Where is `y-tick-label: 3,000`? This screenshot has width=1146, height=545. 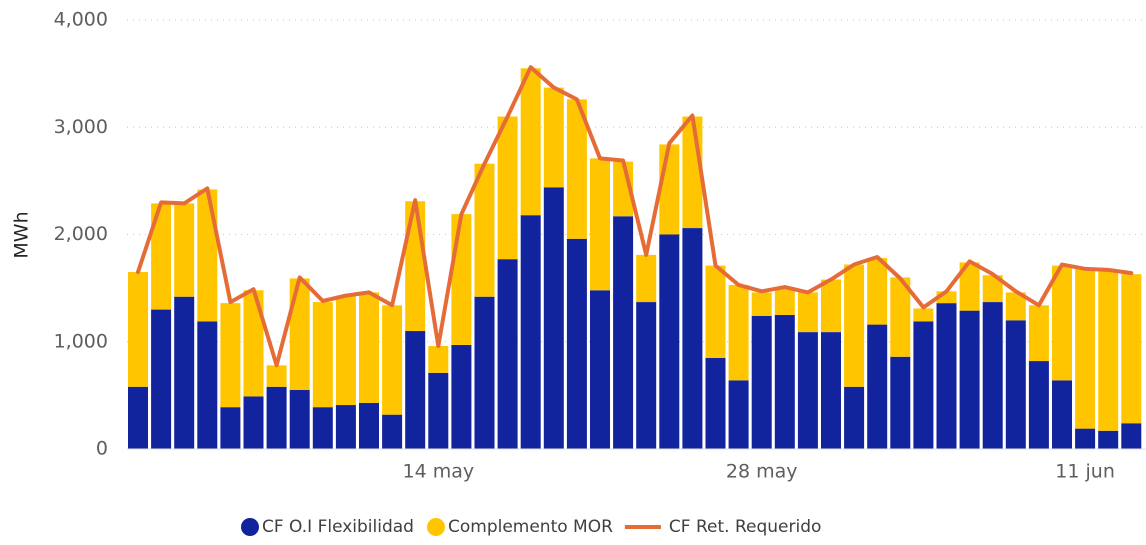 y-tick-label: 3,000 is located at coordinates (81, 127).